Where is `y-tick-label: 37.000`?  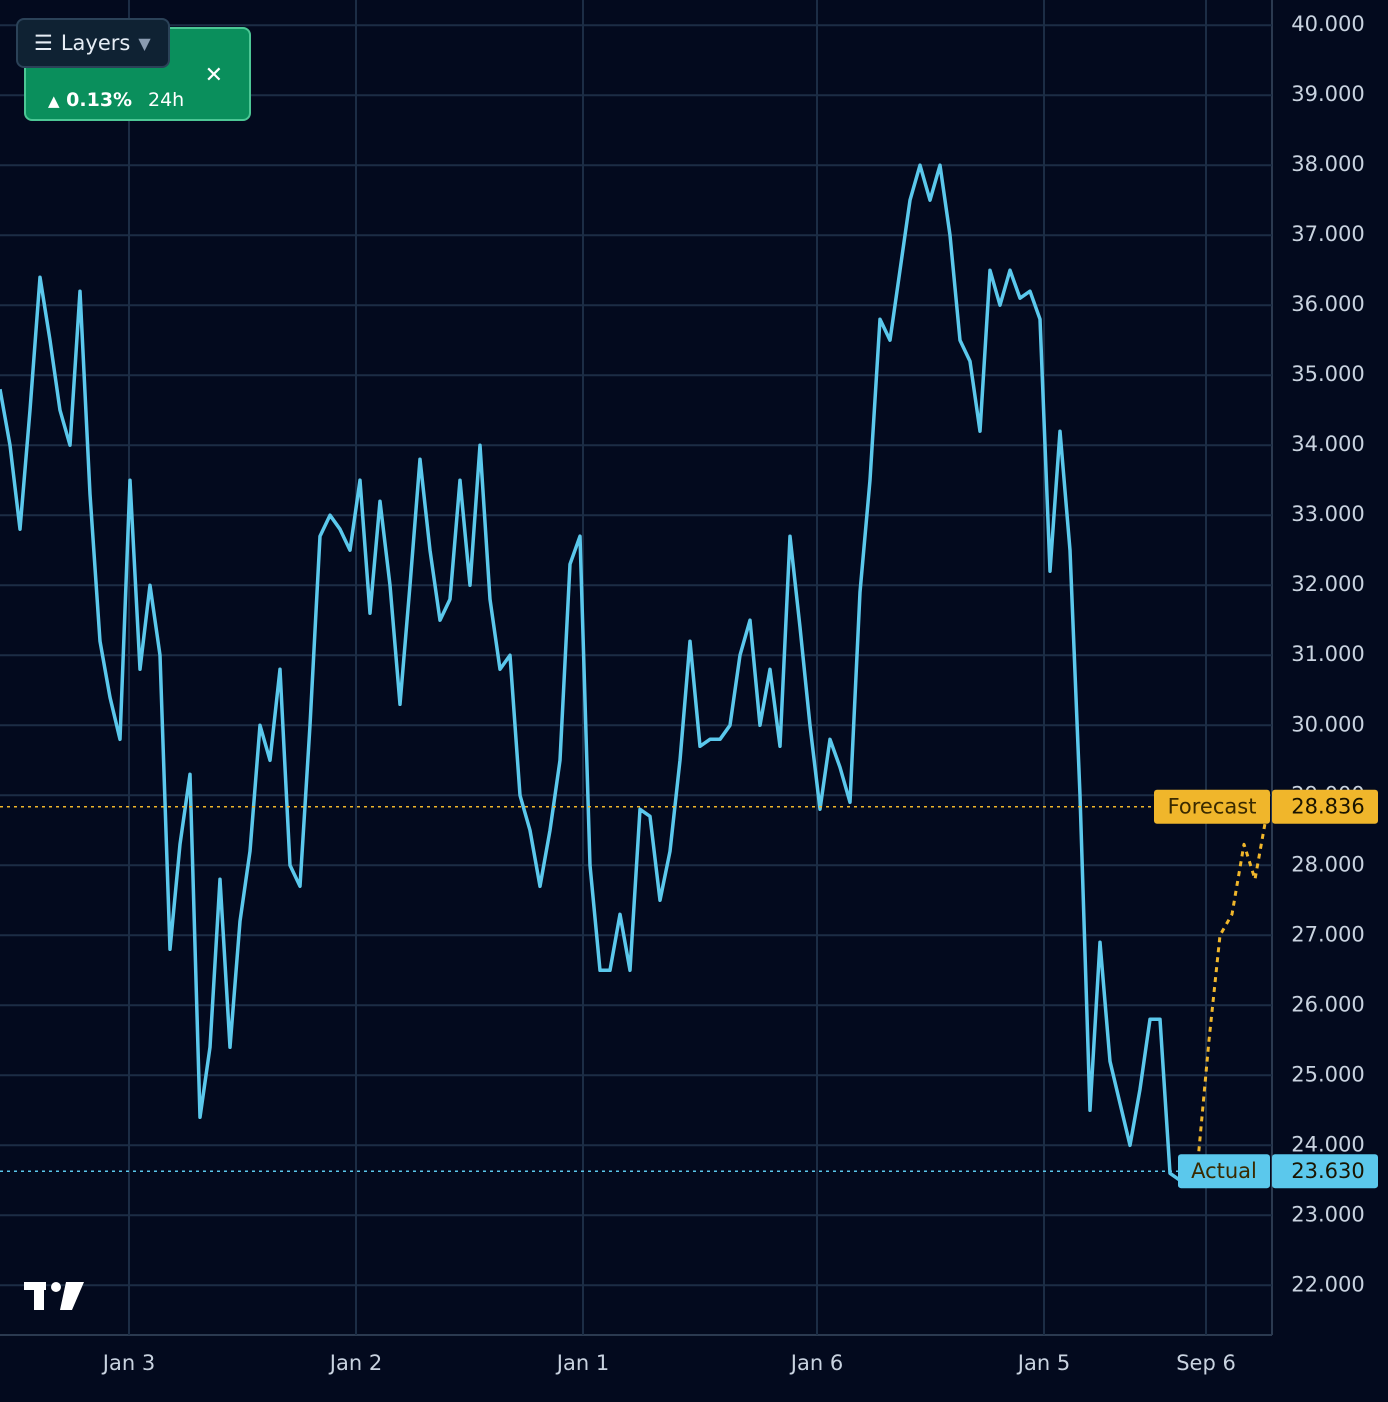 y-tick-label: 37.000 is located at coordinates (1327, 234).